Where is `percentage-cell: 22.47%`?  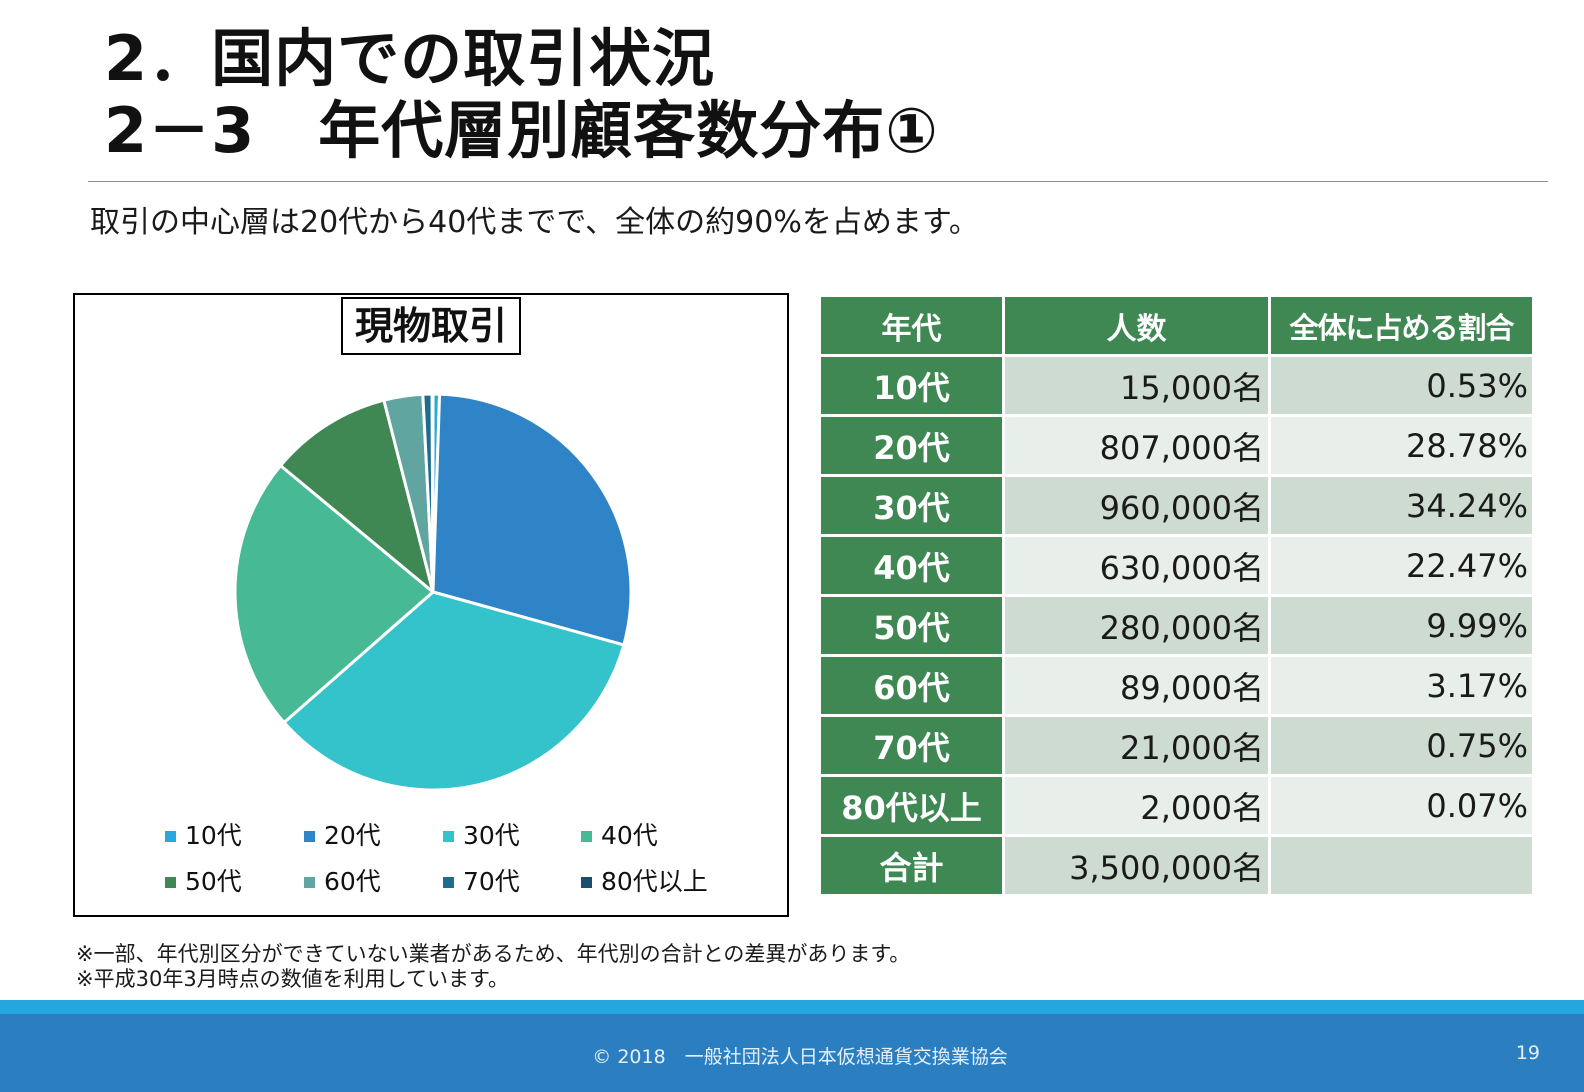 percentage-cell: 22.47% is located at coordinates (1401, 565).